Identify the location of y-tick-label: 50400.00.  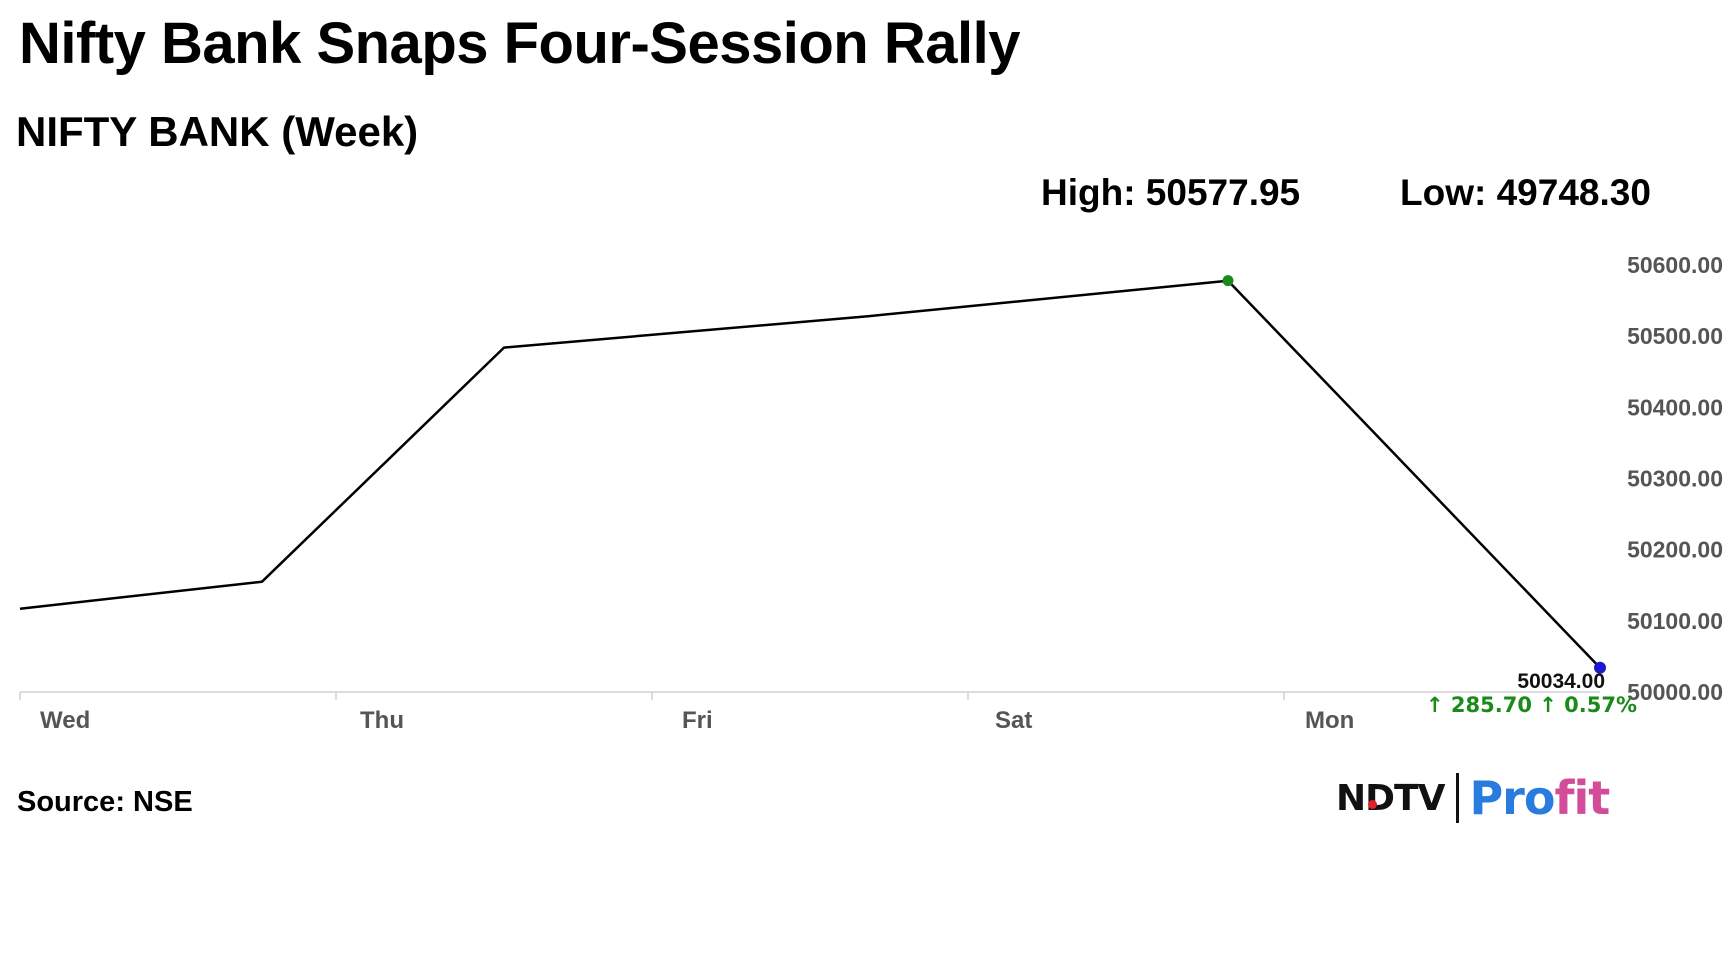
(1675, 407).